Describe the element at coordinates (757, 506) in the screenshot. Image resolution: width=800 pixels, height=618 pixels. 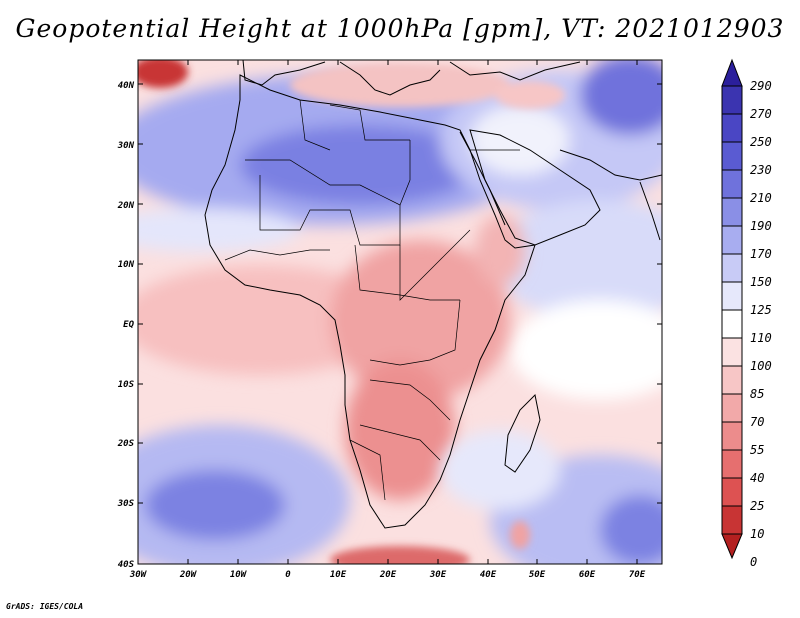
I see `colorbar-label: 25` at that location.